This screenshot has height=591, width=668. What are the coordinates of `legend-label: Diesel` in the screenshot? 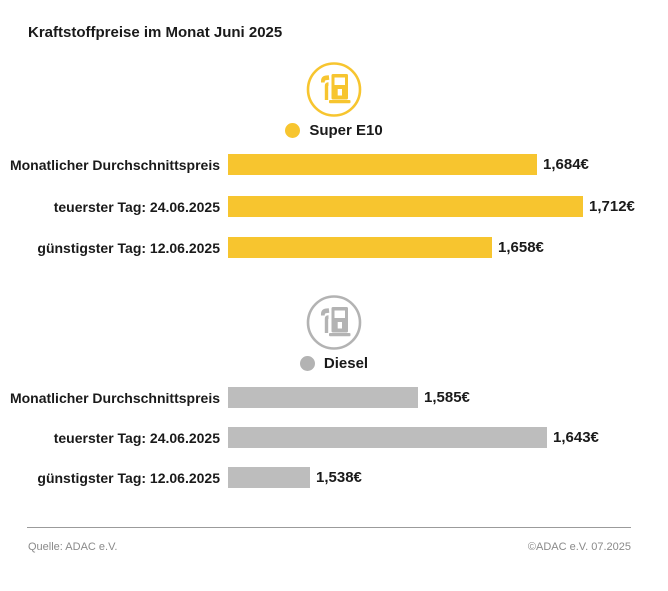 It's located at (346, 363).